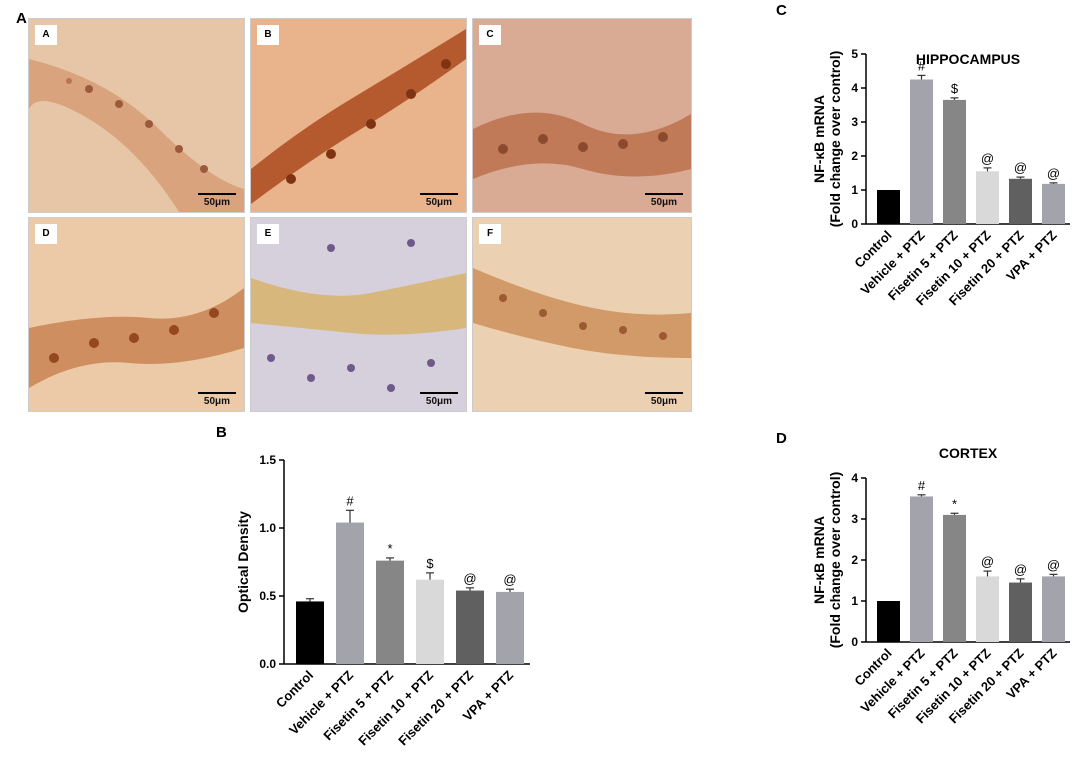  What do you see at coordinates (46, 234) in the screenshot?
I see `micrograph-label: D` at bounding box center [46, 234].